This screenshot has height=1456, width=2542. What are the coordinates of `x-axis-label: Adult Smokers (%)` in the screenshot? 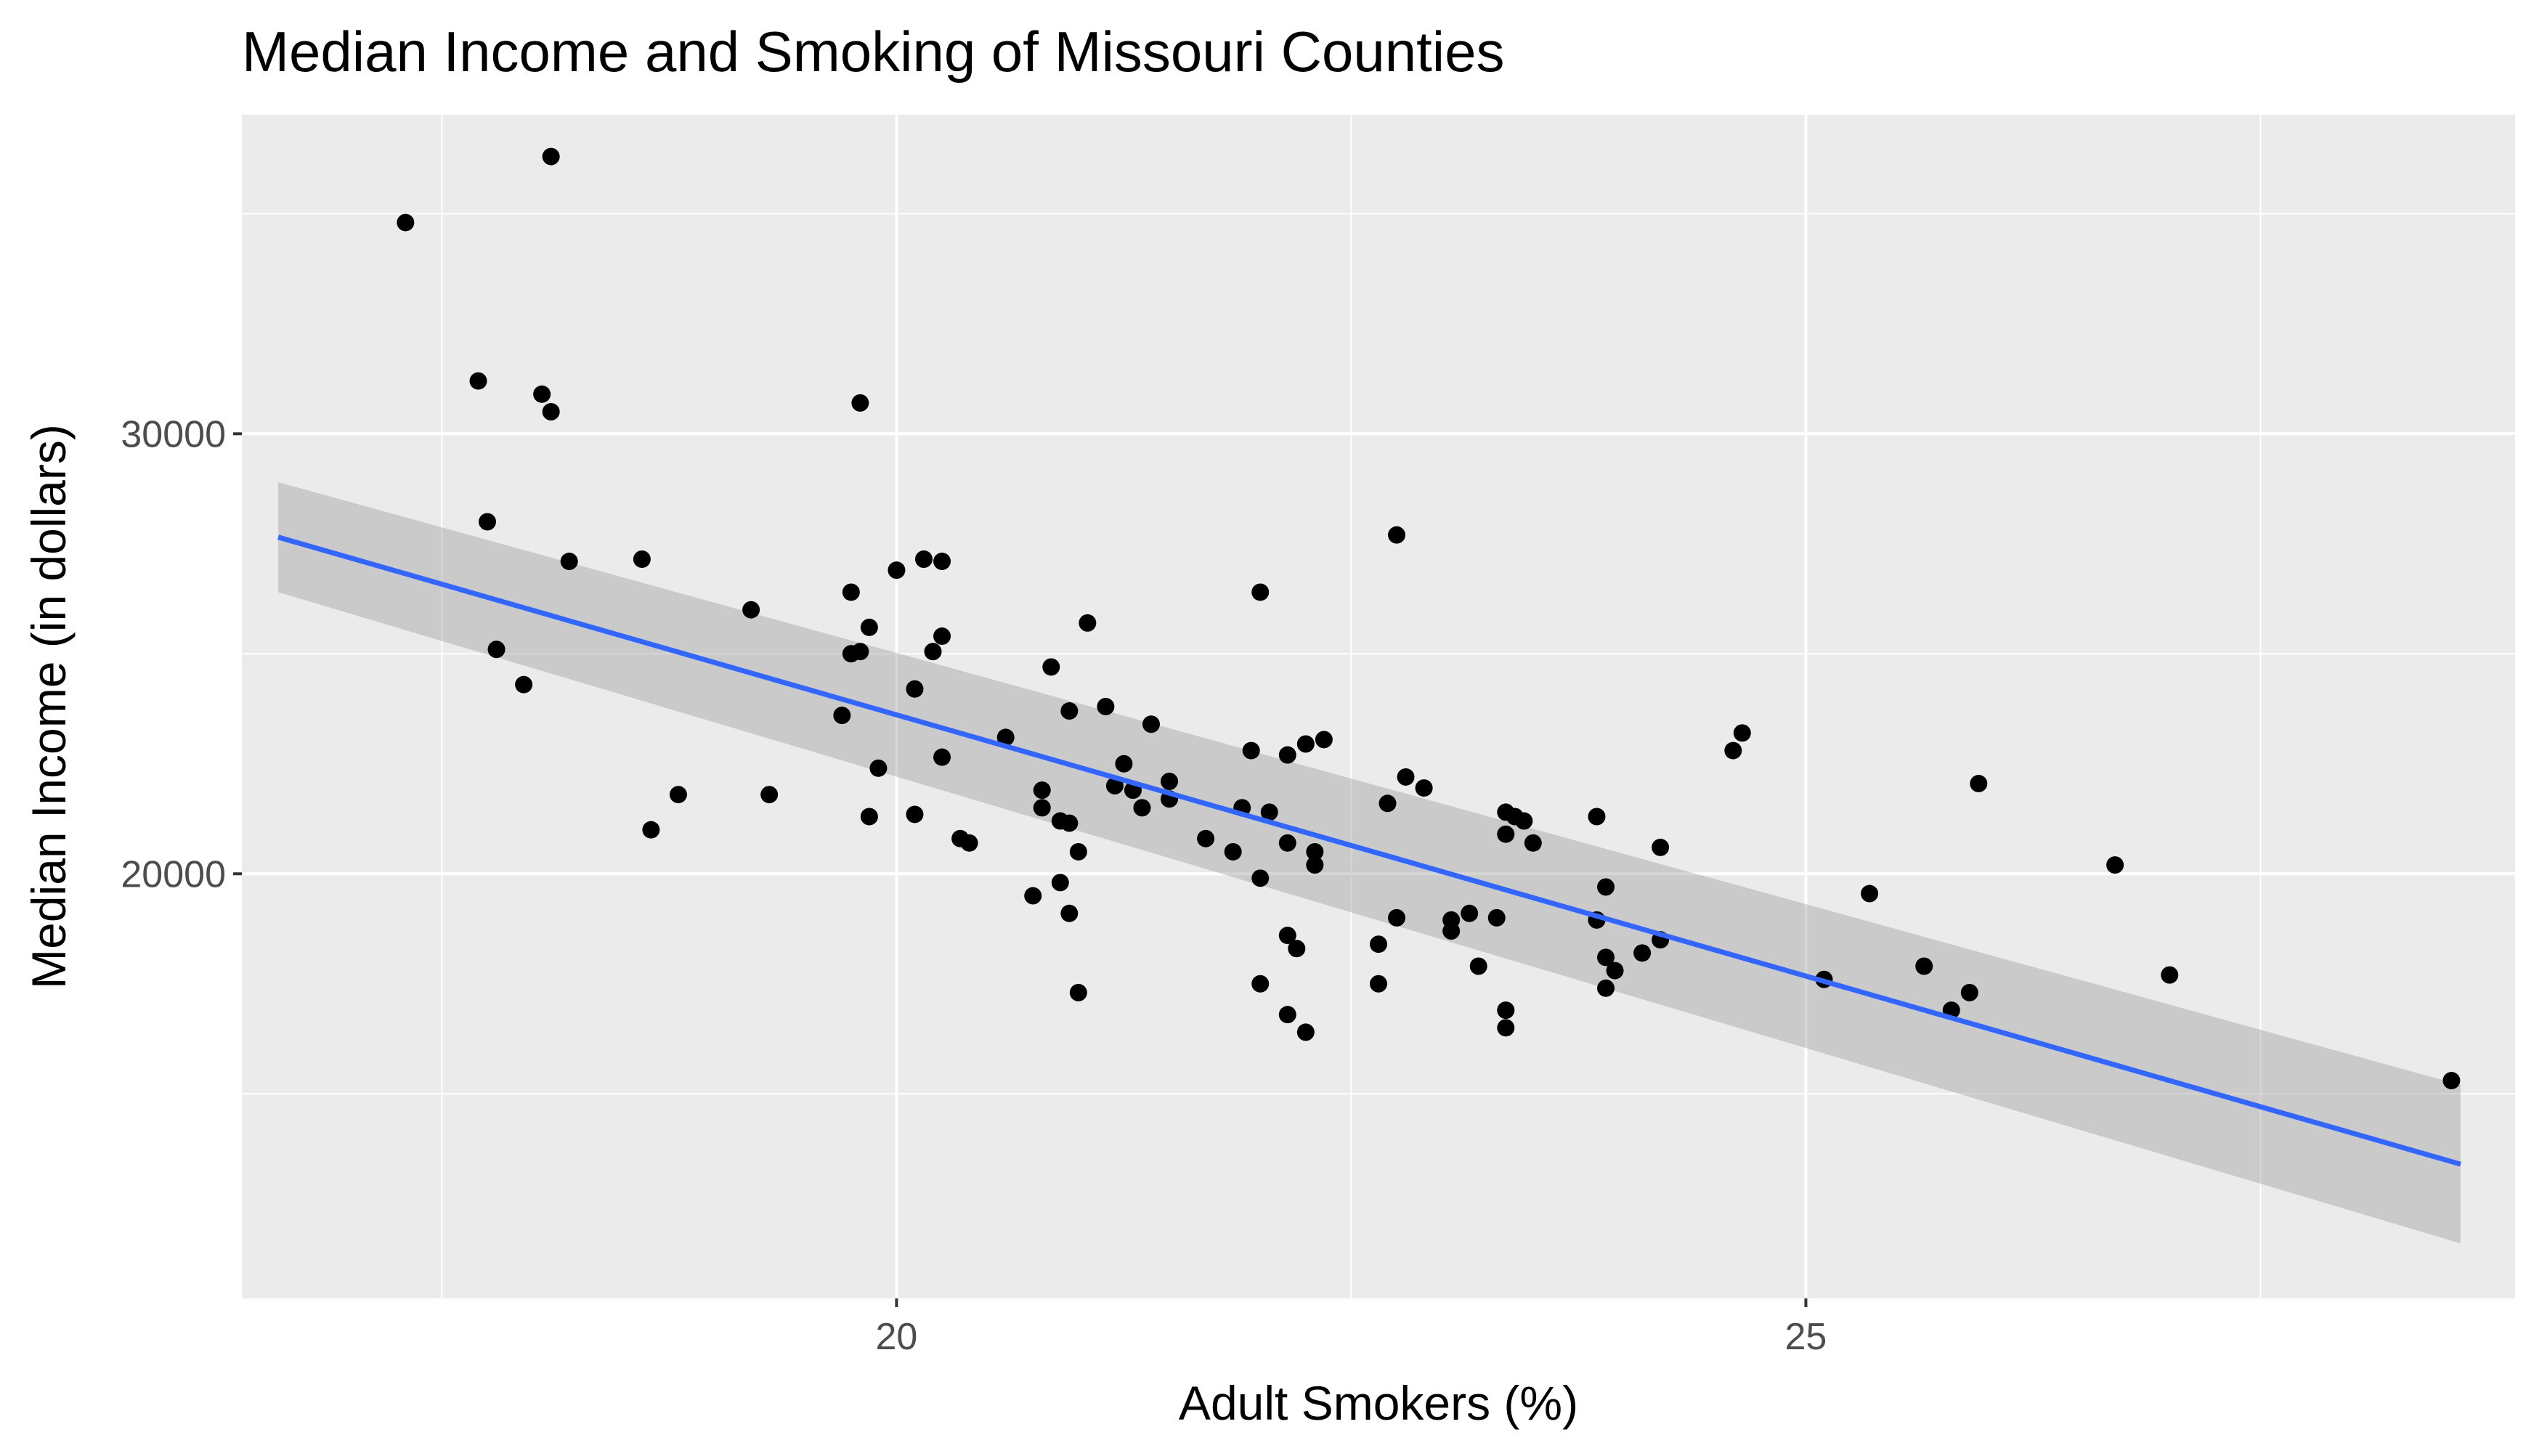 It's located at (1379, 1403).